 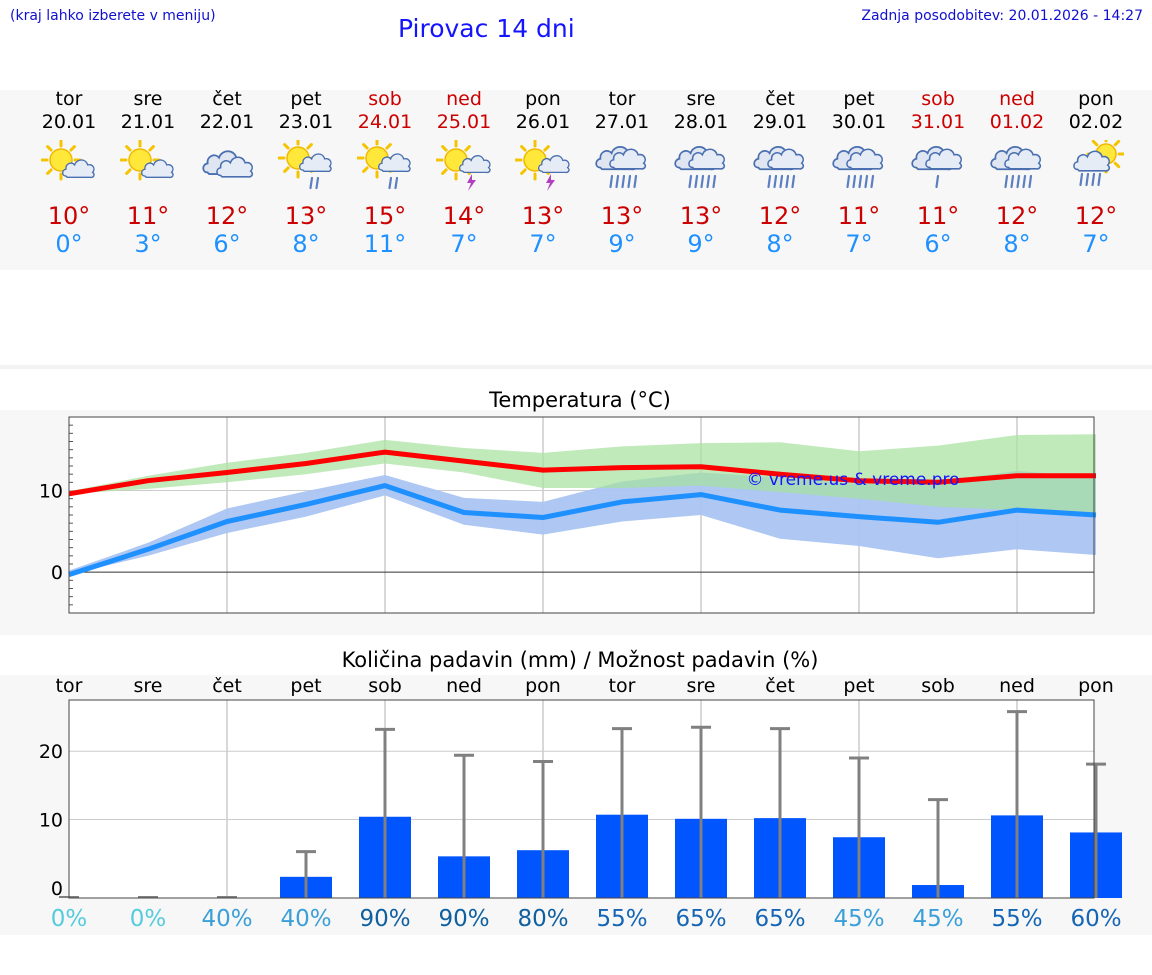 I want to click on day-forecast: pon 02.02 12° 7°, so click(x=1096, y=173).